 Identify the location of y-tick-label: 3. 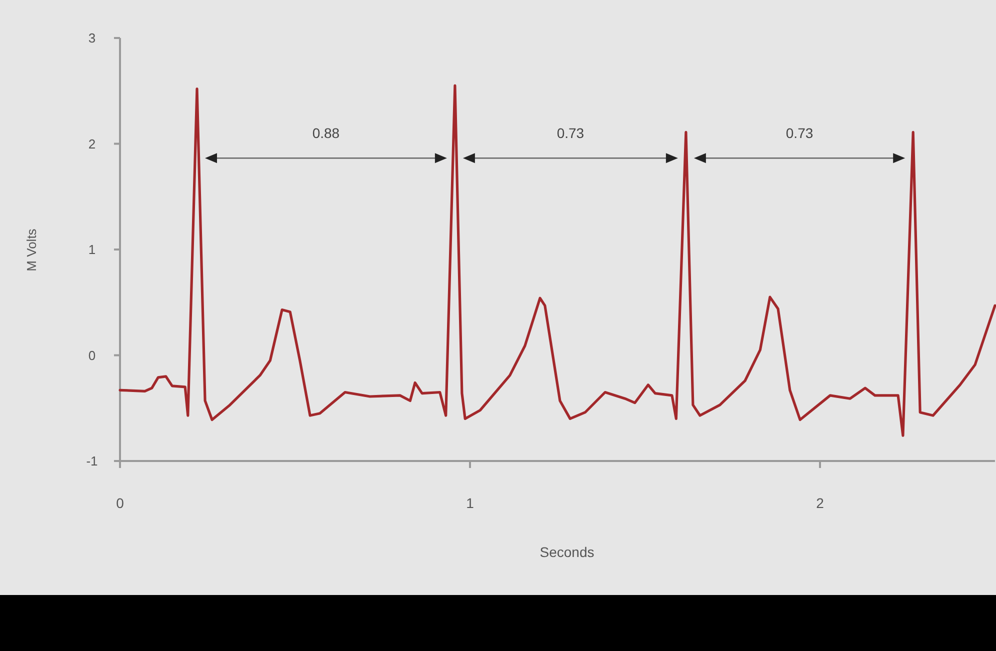
(92, 38).